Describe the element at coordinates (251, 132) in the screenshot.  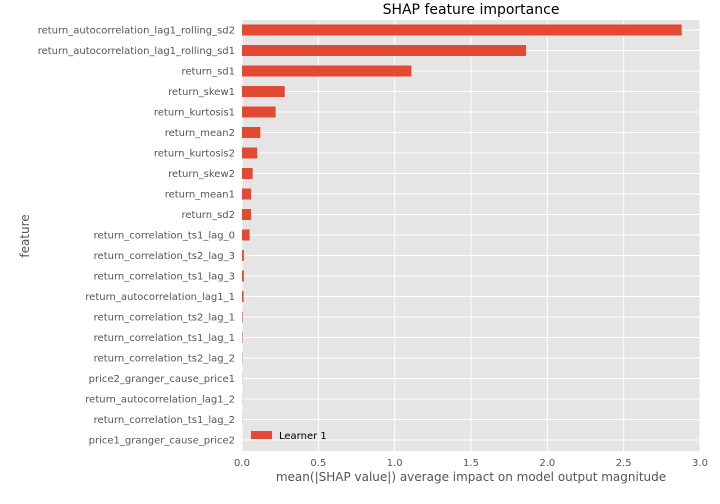
I see `bar-return-mean2` at that location.